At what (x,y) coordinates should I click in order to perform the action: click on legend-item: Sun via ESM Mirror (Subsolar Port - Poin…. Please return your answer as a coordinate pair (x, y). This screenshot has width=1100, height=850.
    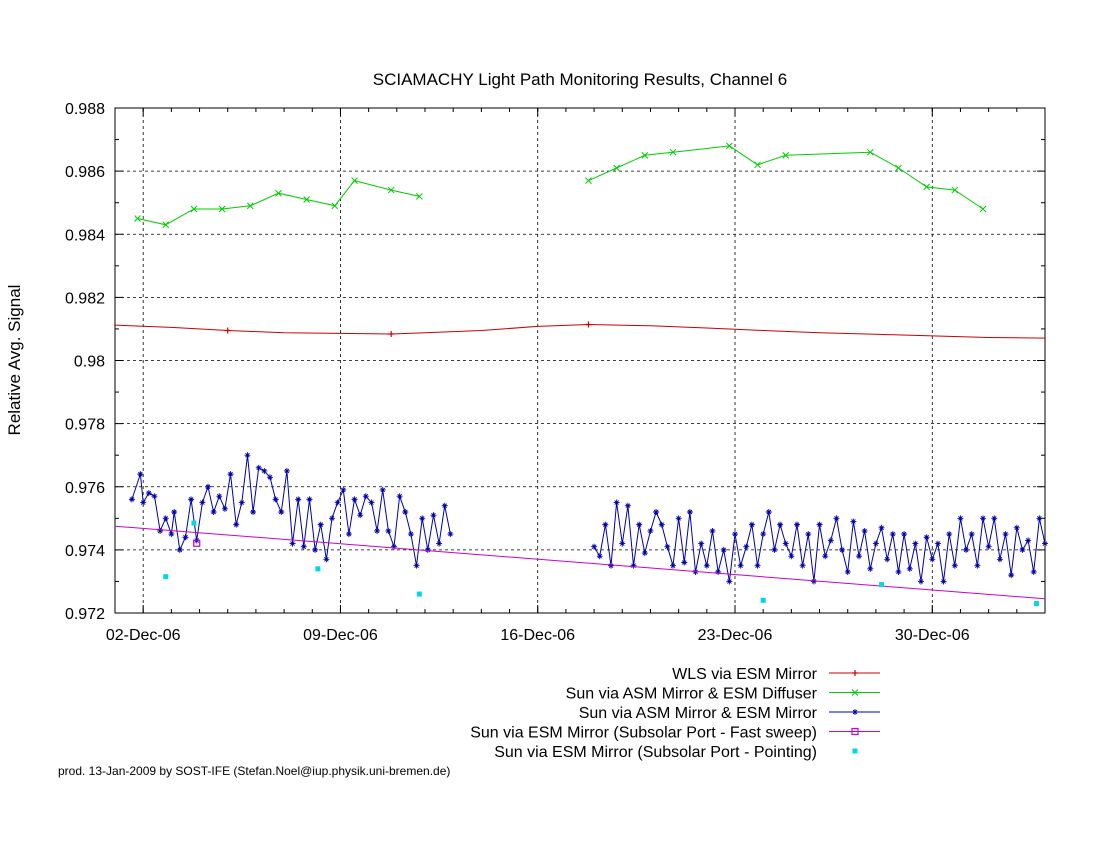
    Looking at the image, I should click on (676, 752).